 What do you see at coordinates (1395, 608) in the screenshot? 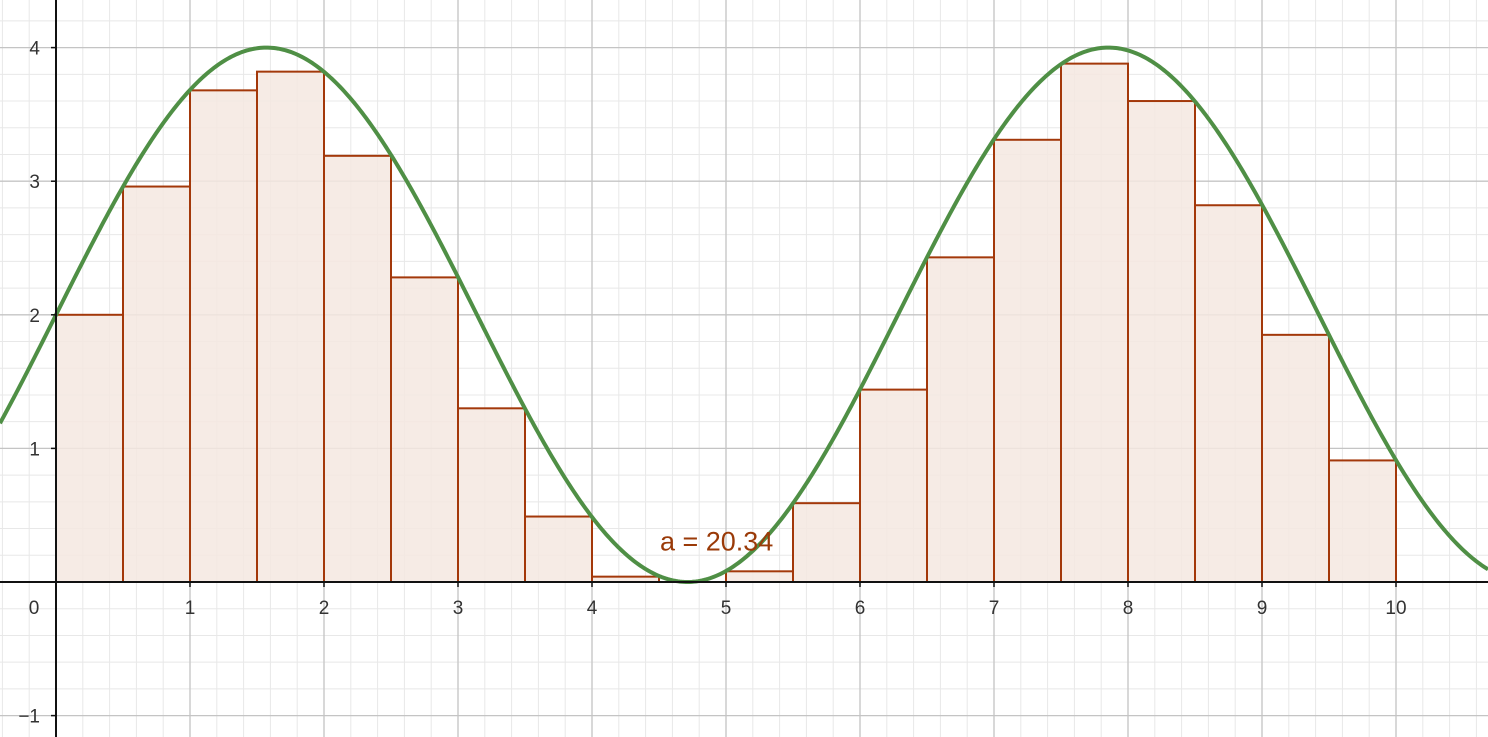
I see `x-tick-label: 10` at bounding box center [1395, 608].